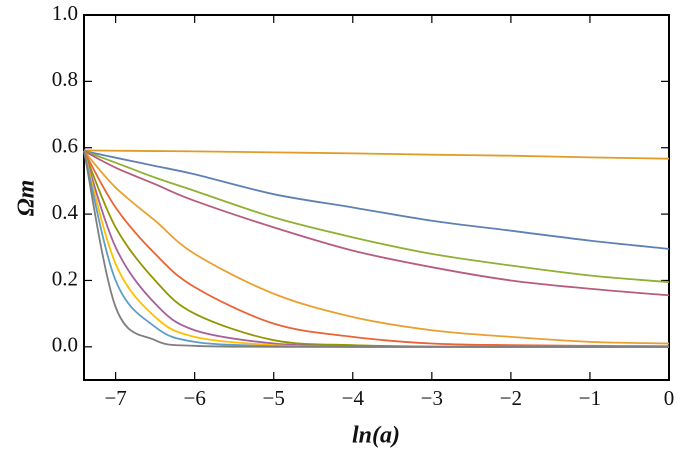  What do you see at coordinates (65, 278) in the screenshot?
I see `y-tick-label: 0.2` at bounding box center [65, 278].